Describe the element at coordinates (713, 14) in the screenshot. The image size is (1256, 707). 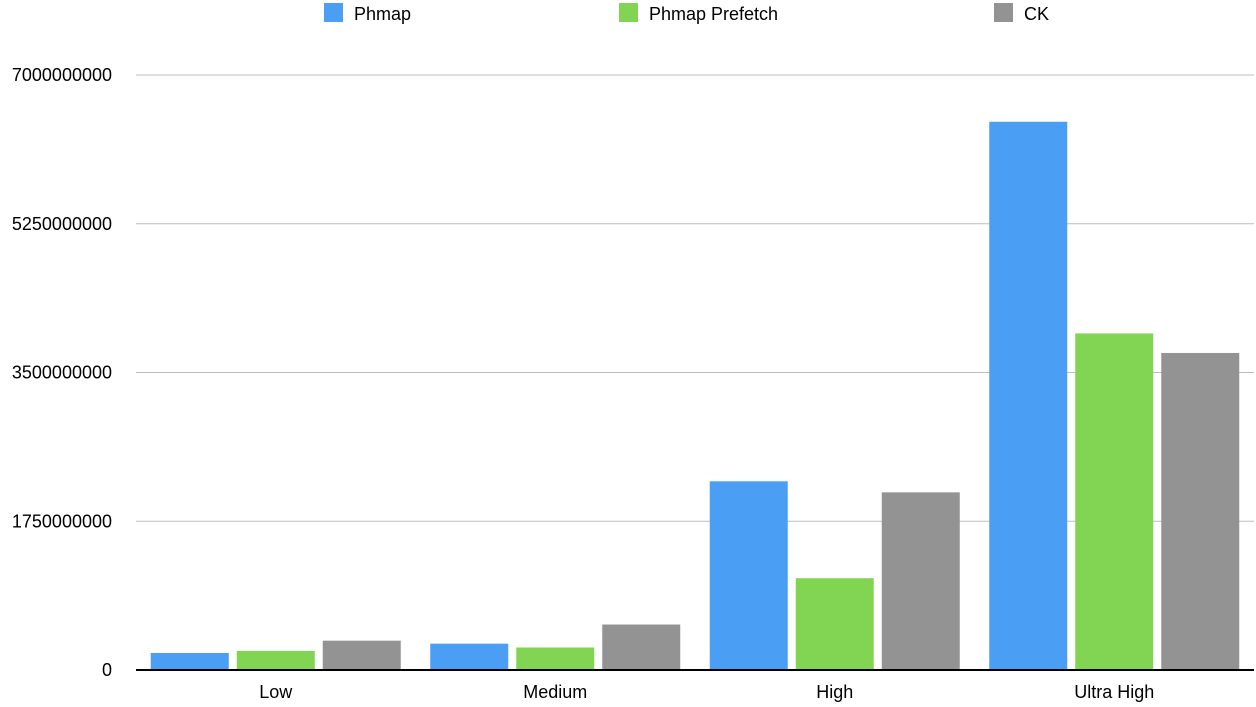
I see `legend-label: Phmap Prefetch` at that location.